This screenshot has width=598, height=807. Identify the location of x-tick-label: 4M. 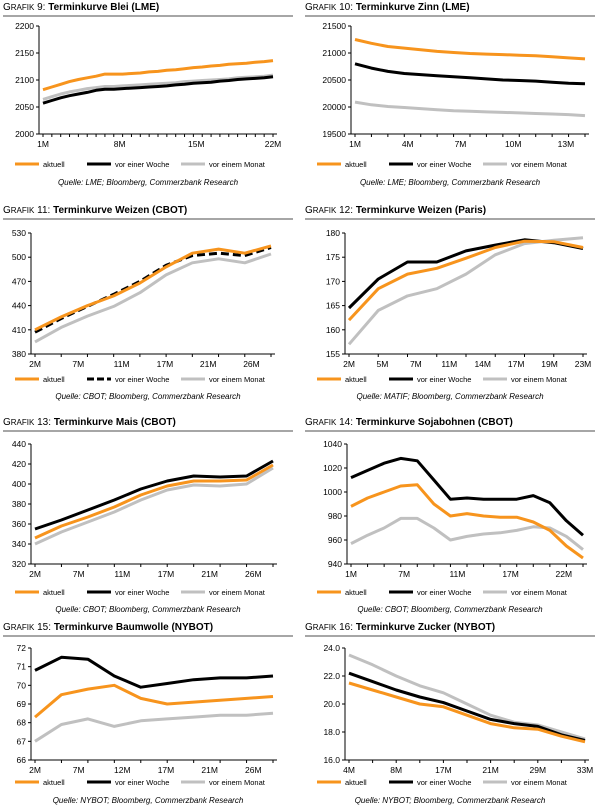
(408, 144).